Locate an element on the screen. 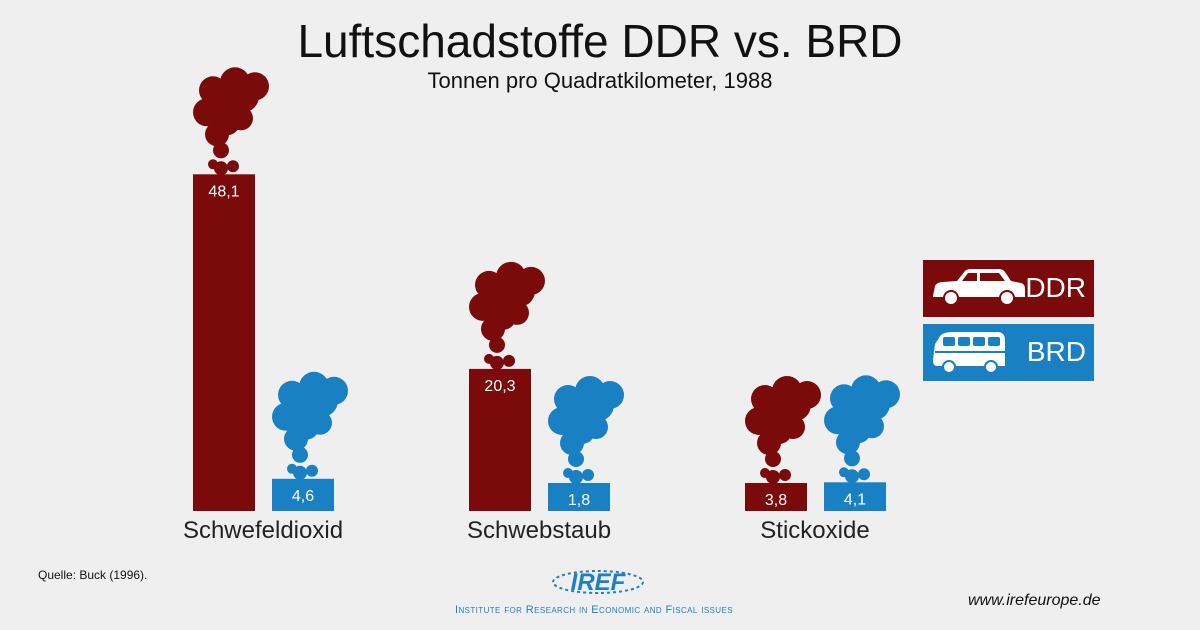 The image size is (1200, 630). iref-logo: IREF is located at coordinates (598, 582).